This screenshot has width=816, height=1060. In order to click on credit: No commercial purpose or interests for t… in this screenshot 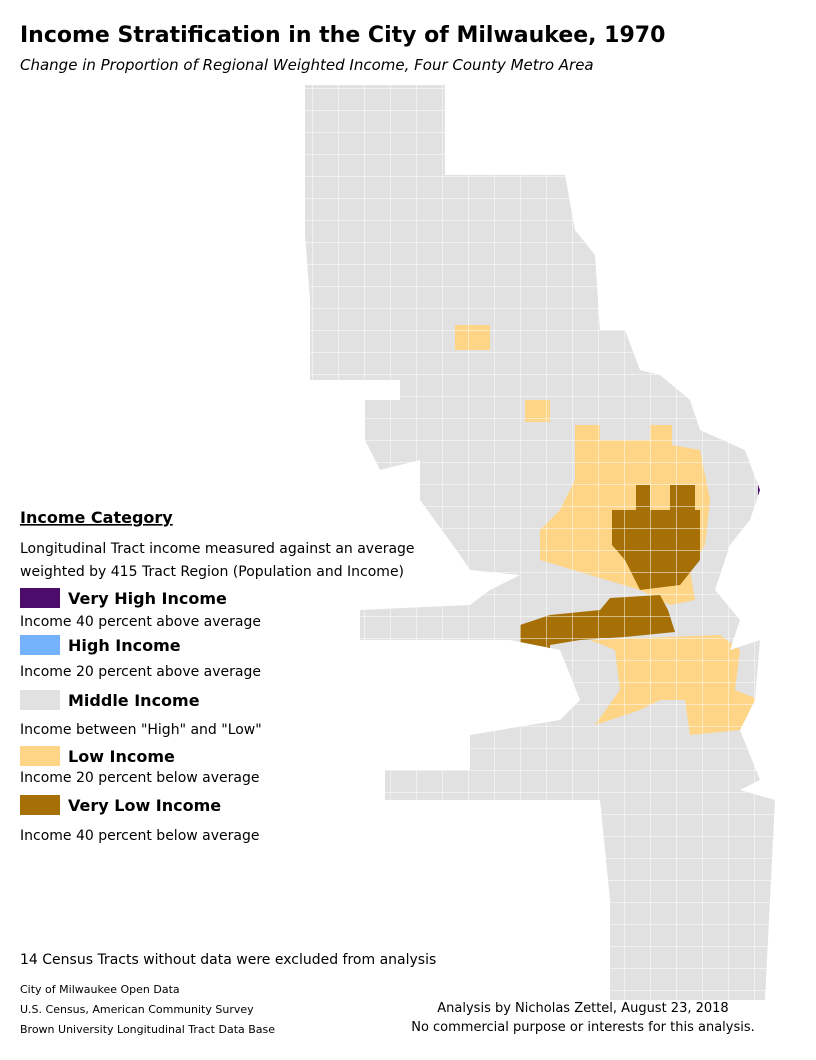, I will do `click(583, 1027)`.